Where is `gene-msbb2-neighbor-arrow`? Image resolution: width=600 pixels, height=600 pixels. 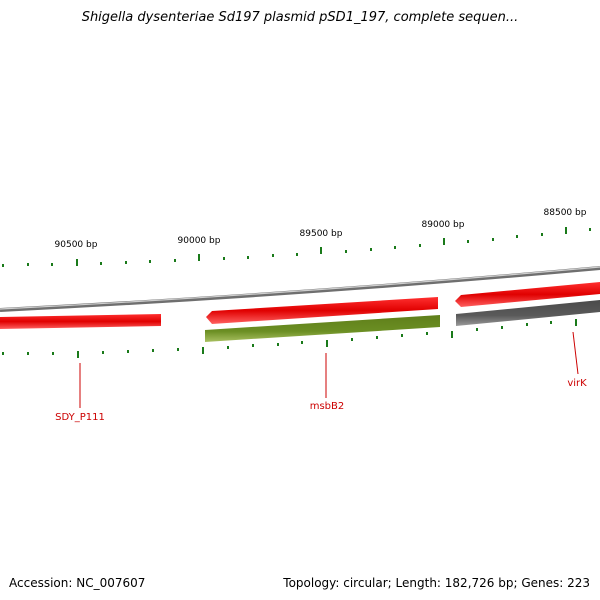
gene-msbb2-neighbor-arrow is located at coordinates (322, 310).